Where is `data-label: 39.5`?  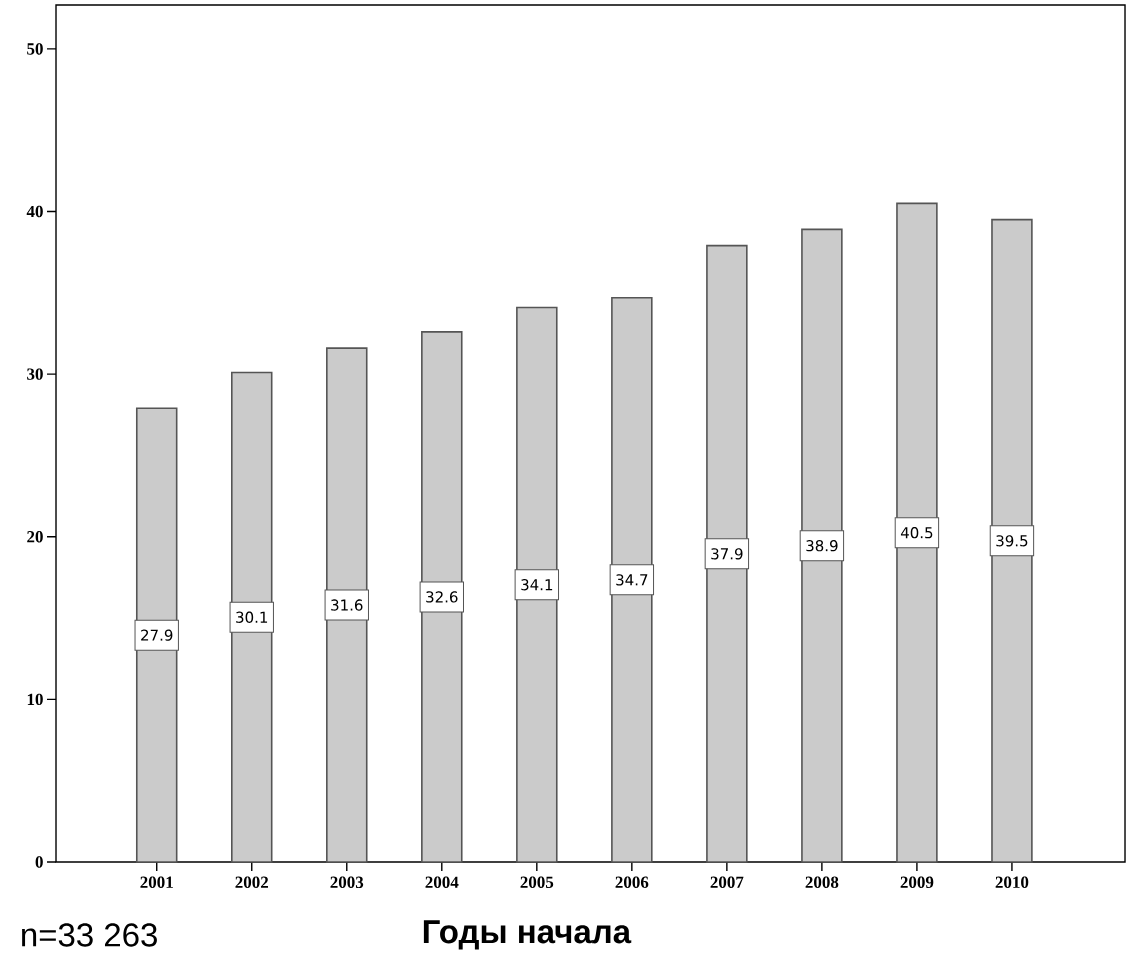
data-label: 39.5 is located at coordinates (1012, 541).